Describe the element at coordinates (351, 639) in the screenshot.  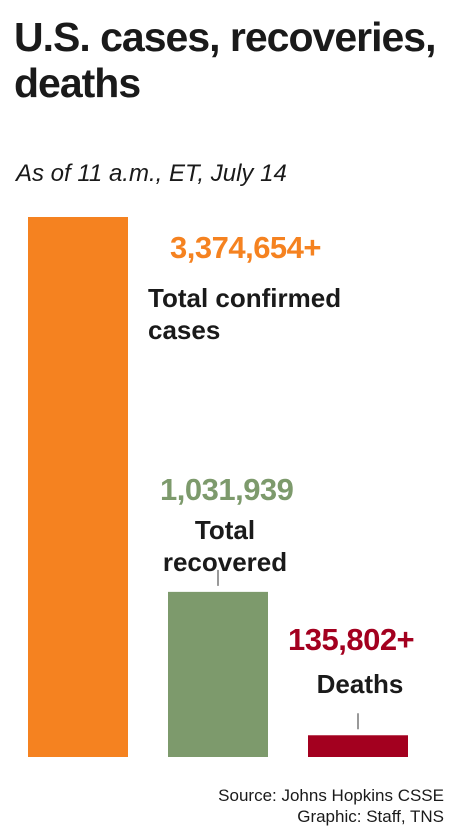
I see `value-label: 135,802+` at that location.